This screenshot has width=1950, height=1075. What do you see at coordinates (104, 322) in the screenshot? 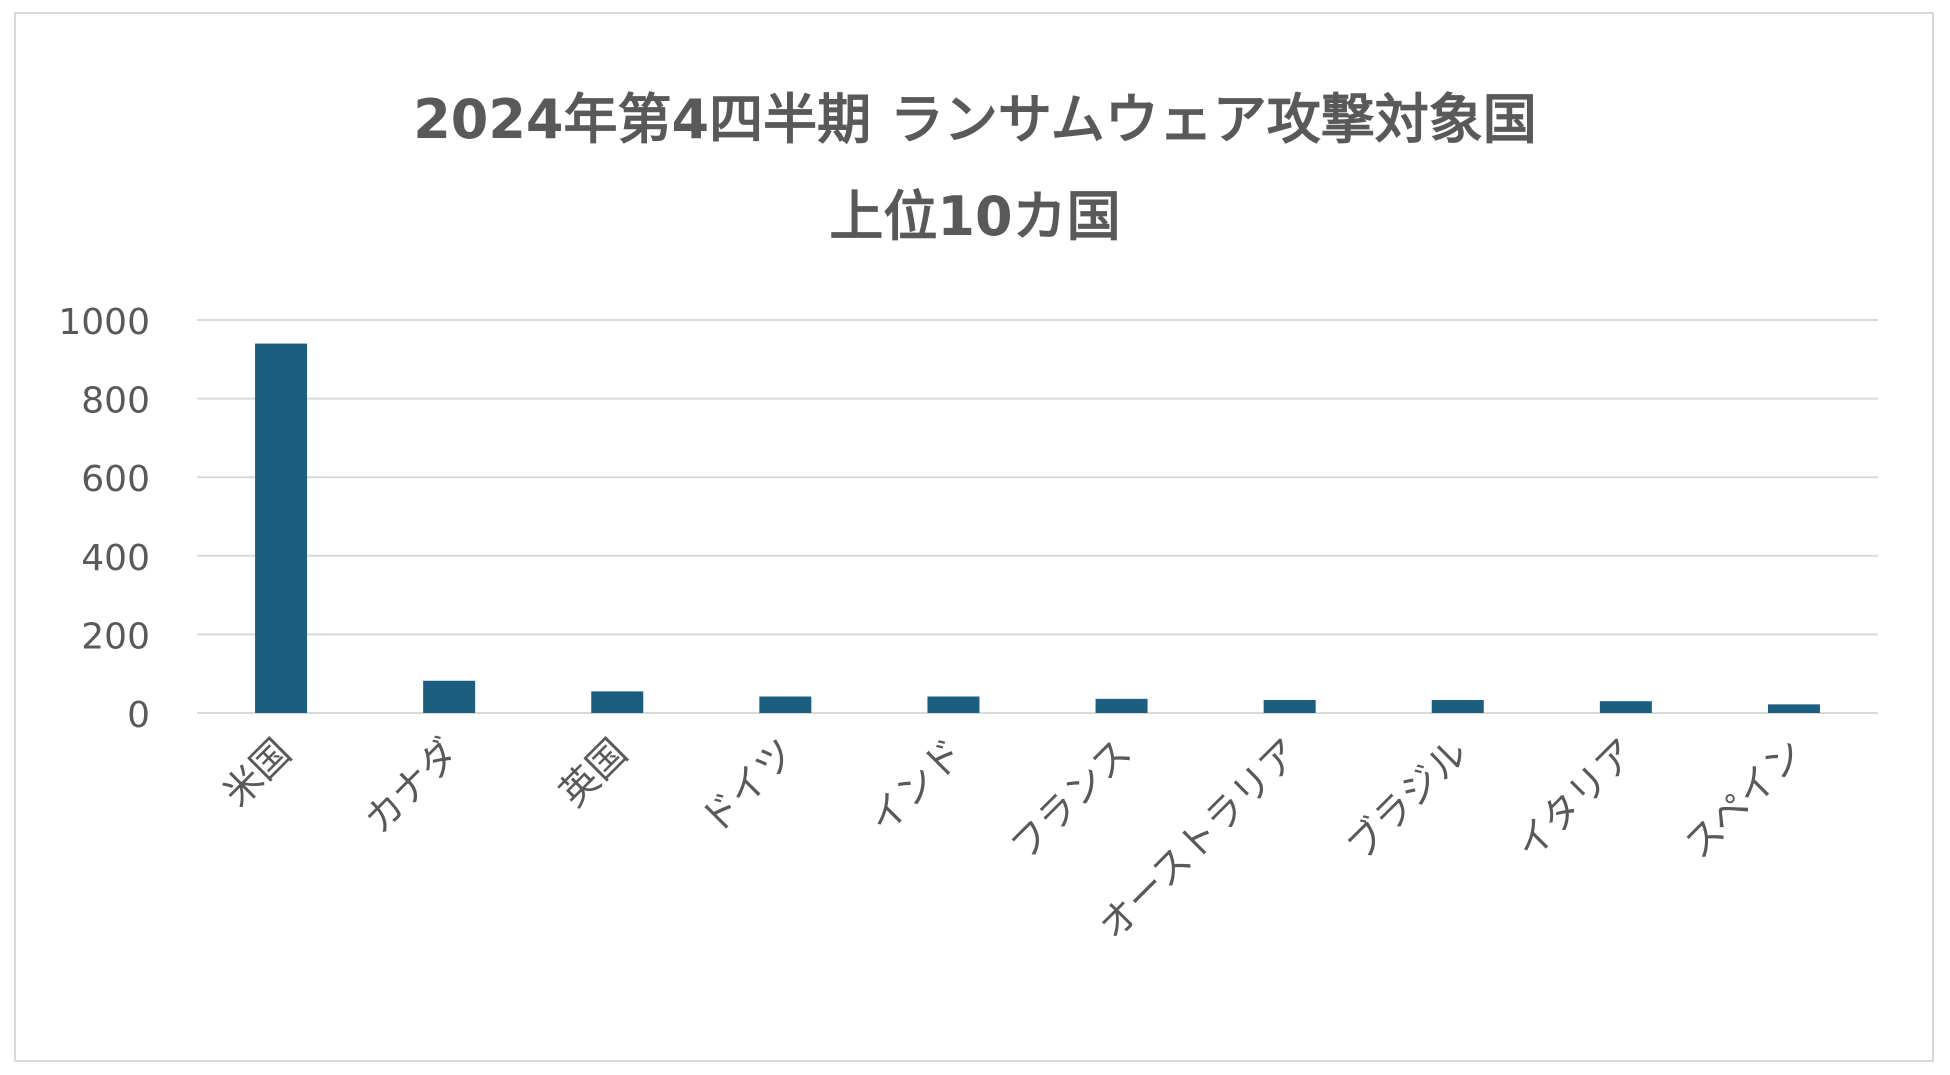
I see `y-tick-label: 1000` at bounding box center [104, 322].